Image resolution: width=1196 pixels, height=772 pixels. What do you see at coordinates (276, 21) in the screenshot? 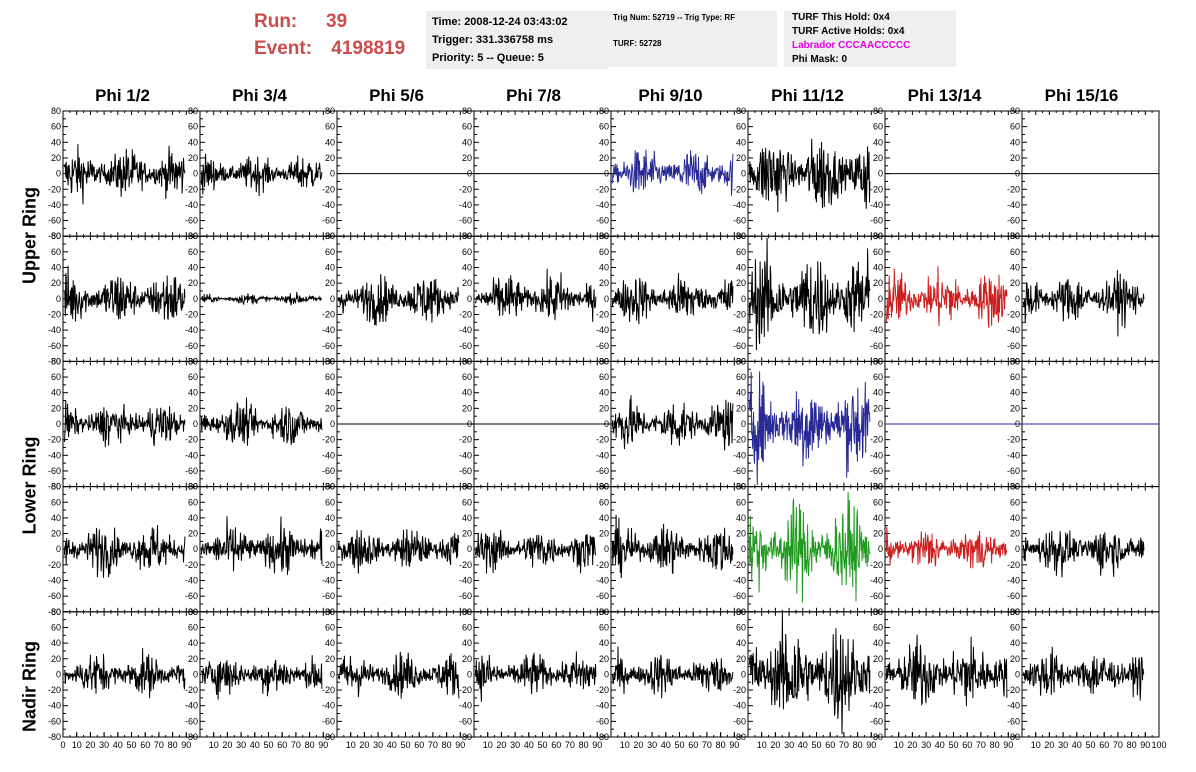
I see `run-label: Run:` at bounding box center [276, 21].